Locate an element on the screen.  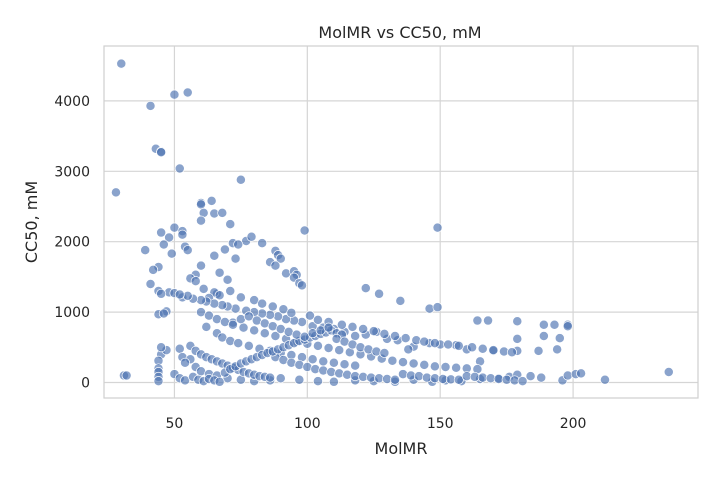
x-tick-labels: 50 100 150 200 is located at coordinates (376, 424).